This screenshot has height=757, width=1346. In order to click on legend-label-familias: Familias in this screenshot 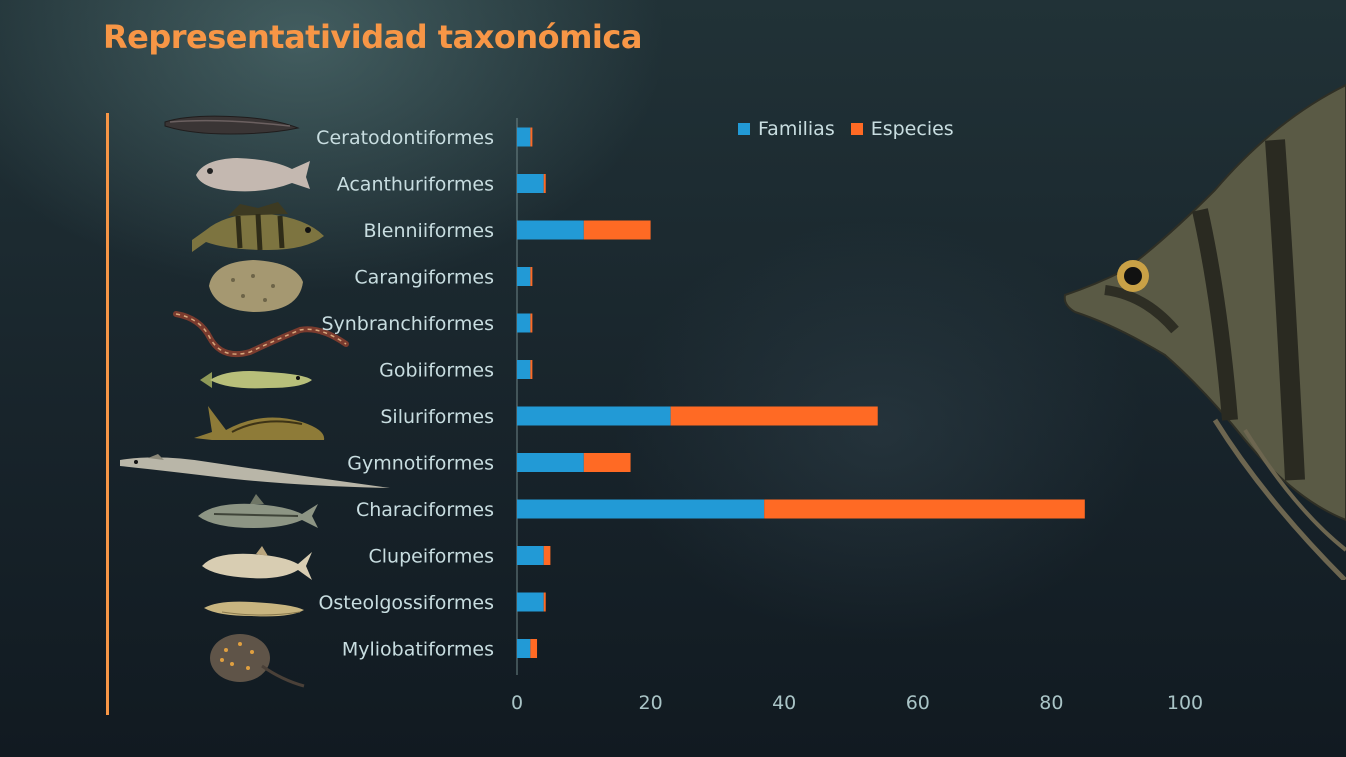, I will do `click(796, 129)`.